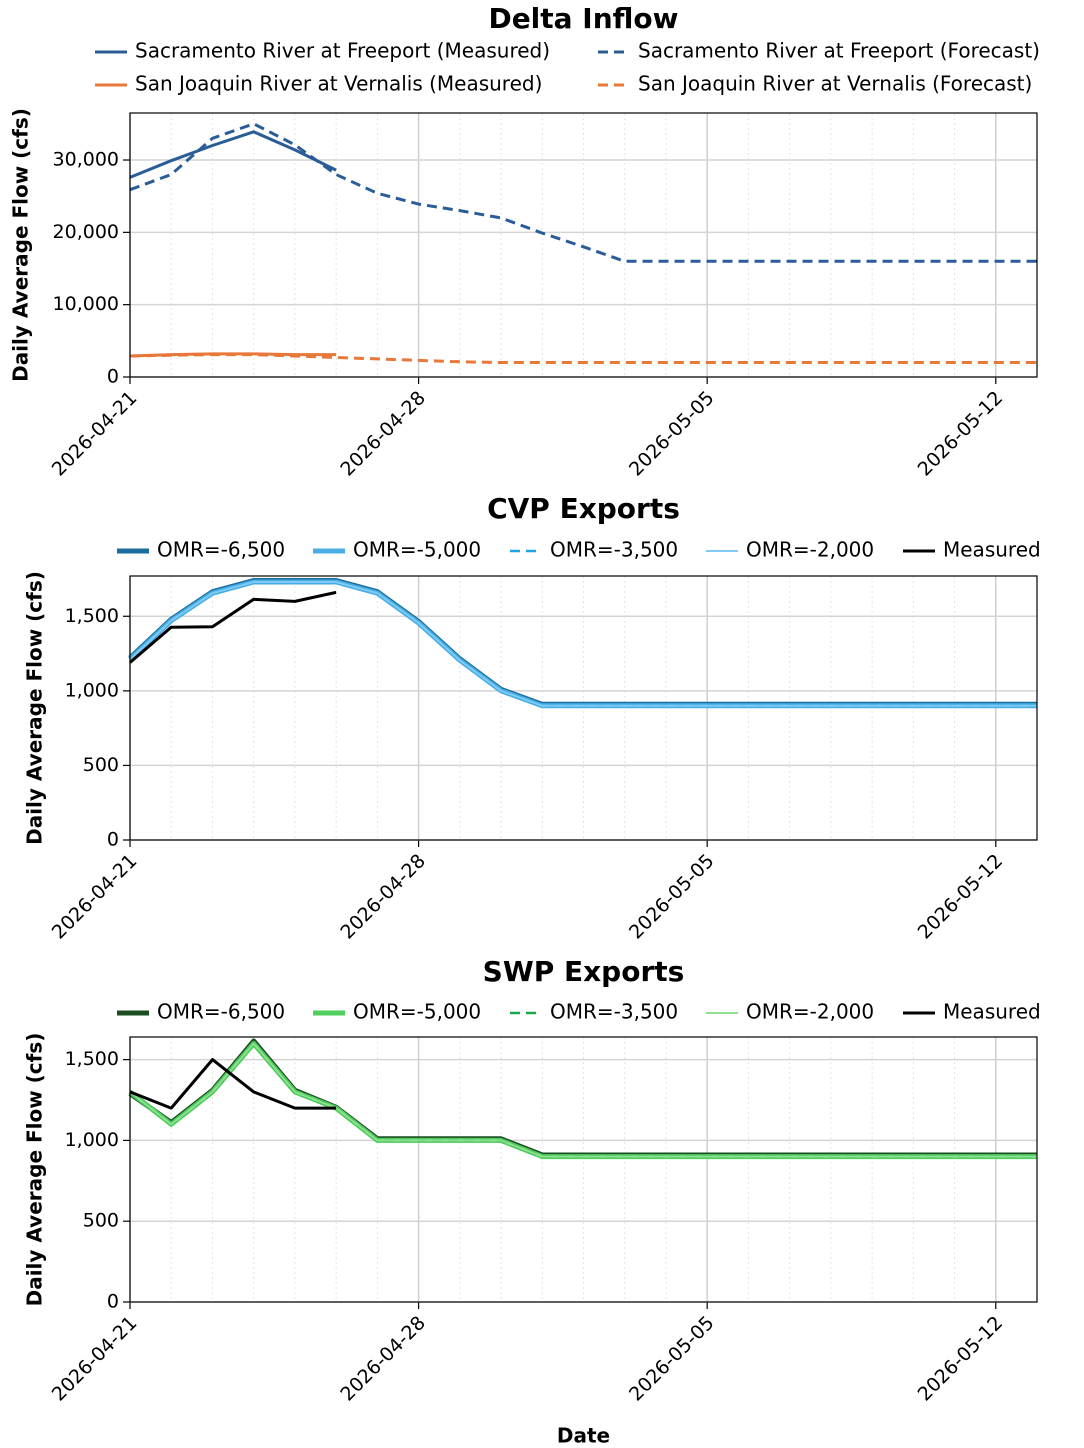  Describe the element at coordinates (342, 51) in the screenshot. I see `legend-label: Sacramento River at Freeport (Measured)` at that location.